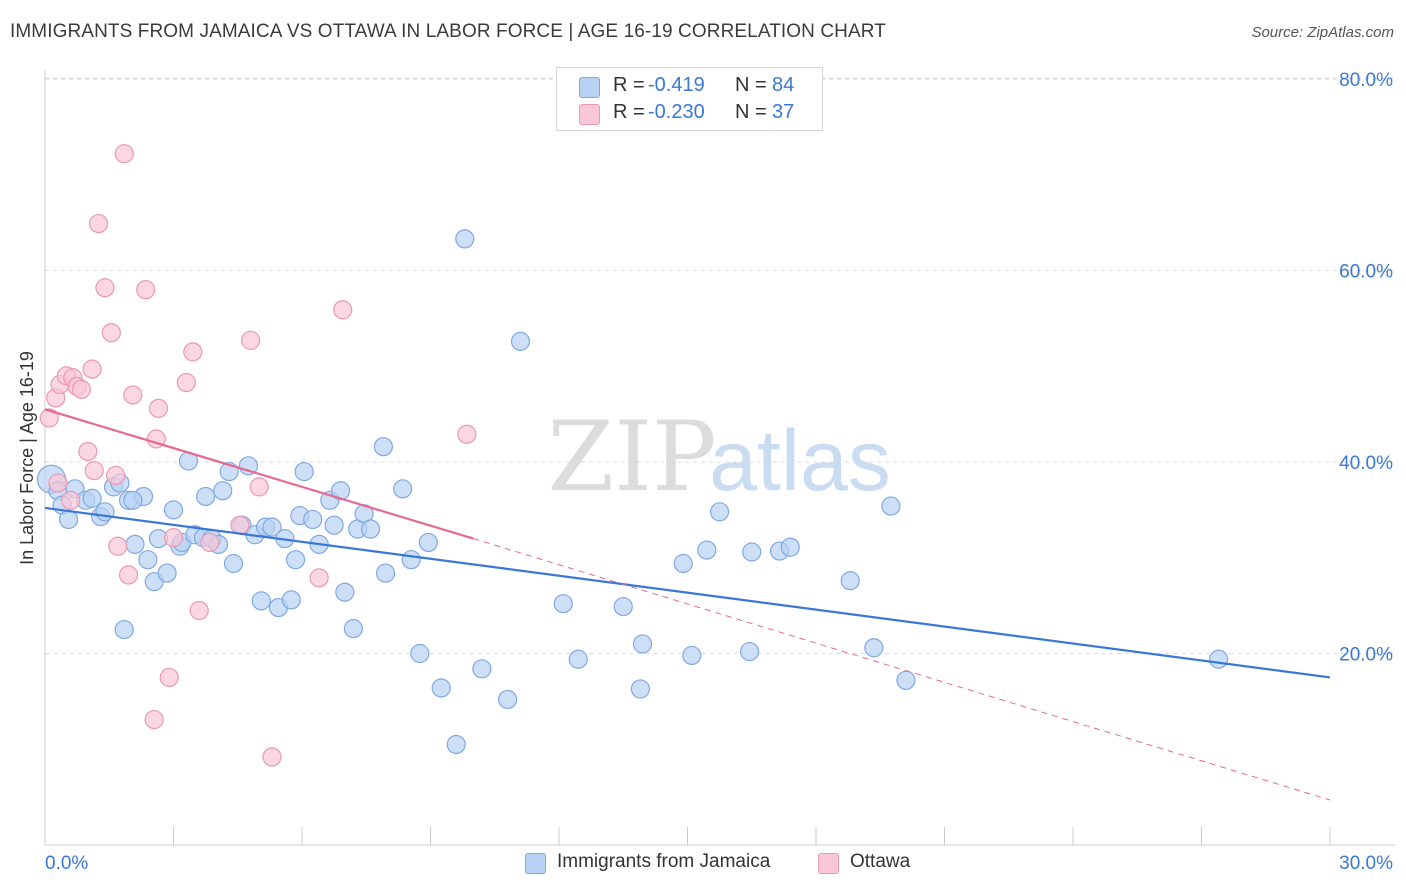 This screenshot has width=1406, height=892. What do you see at coordinates (1366, 863) in the screenshot?
I see `x-tick-label: 30.0%` at bounding box center [1366, 863].